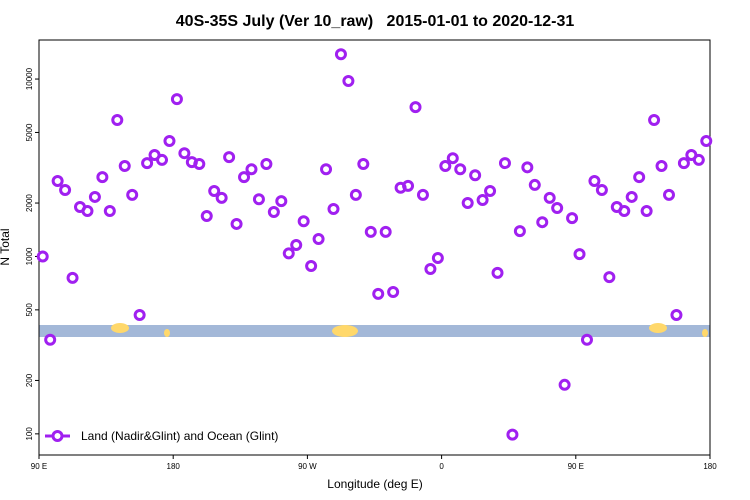  Describe the element at coordinates (29, 203) in the screenshot. I see `y-tick-label: 2000` at that location.